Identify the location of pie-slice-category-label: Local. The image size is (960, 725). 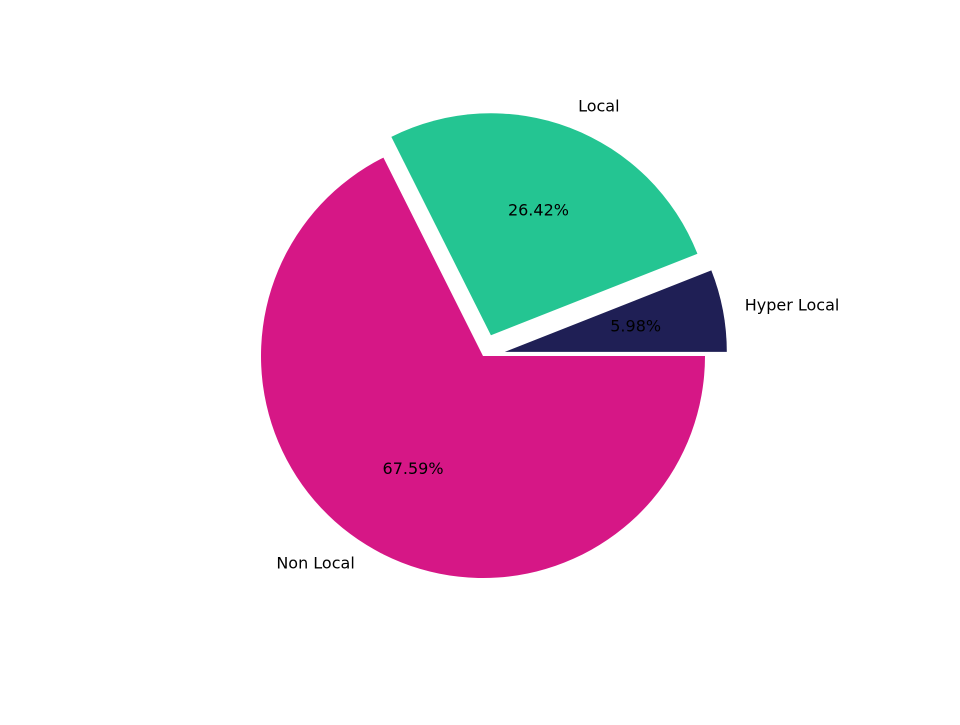
(598, 106).